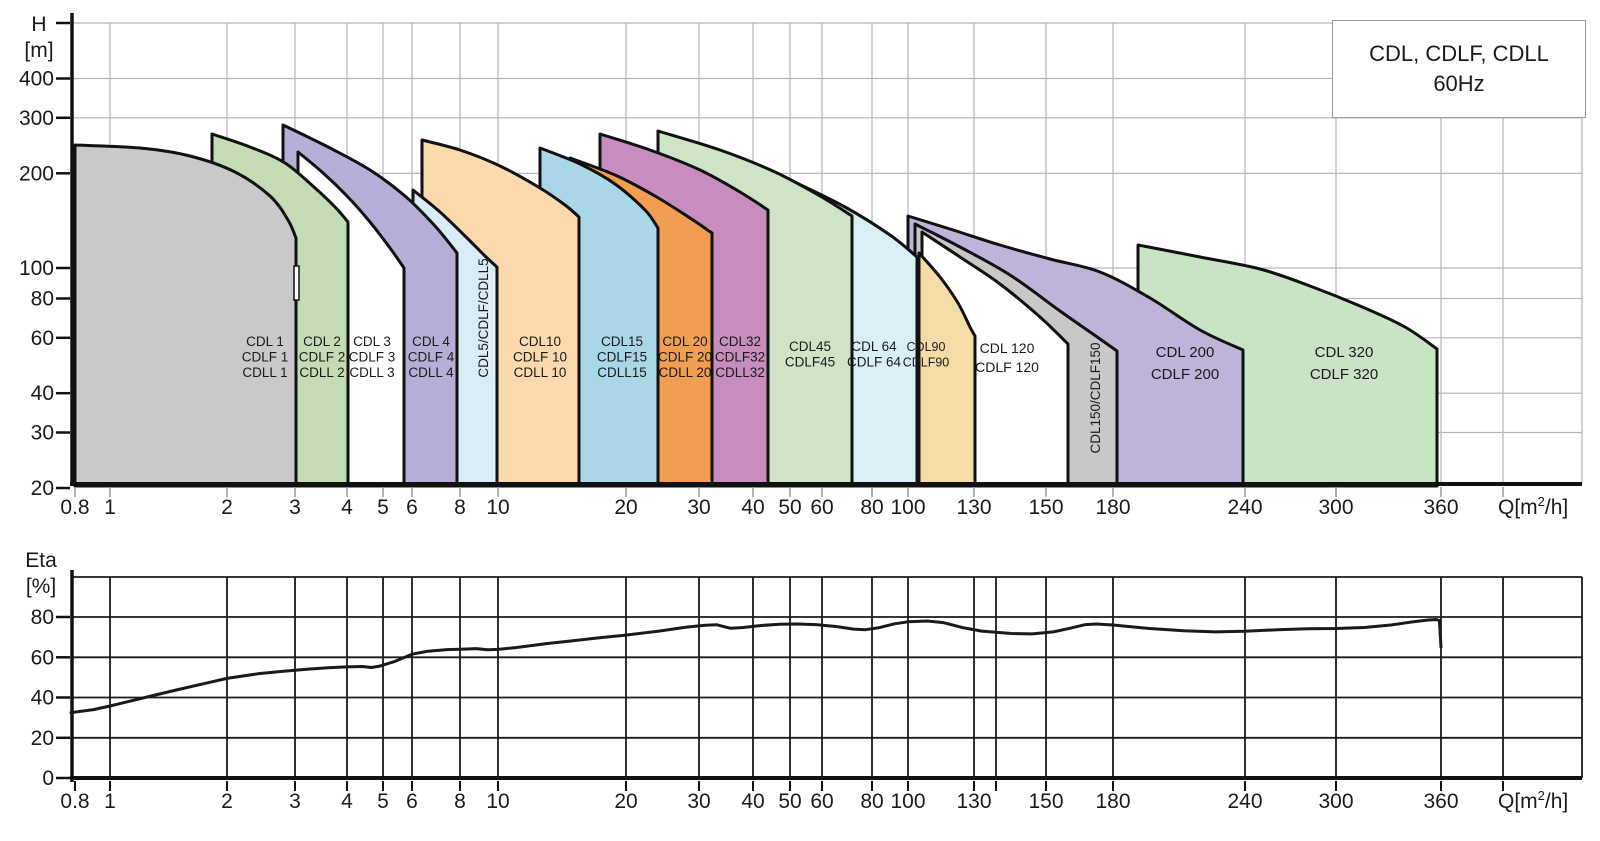 Image resolution: width=1600 pixels, height=841 pixels. Describe the element at coordinates (372, 357) in the screenshot. I see `pump-range-label-cdl-3: CDL 3 CDLF 3 CDLL 3` at that location.